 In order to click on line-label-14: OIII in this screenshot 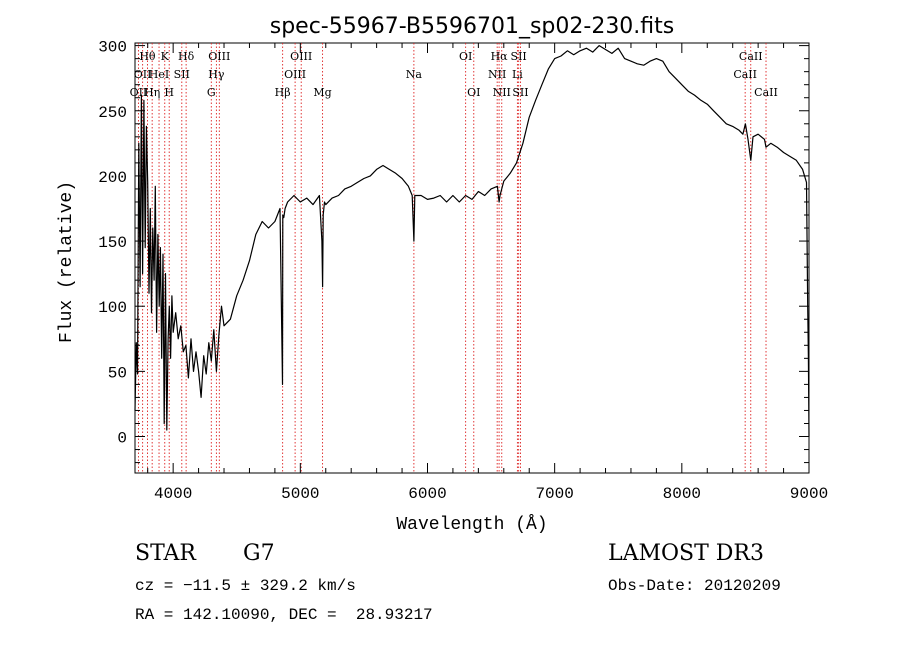, I will do `click(301, 56)`.